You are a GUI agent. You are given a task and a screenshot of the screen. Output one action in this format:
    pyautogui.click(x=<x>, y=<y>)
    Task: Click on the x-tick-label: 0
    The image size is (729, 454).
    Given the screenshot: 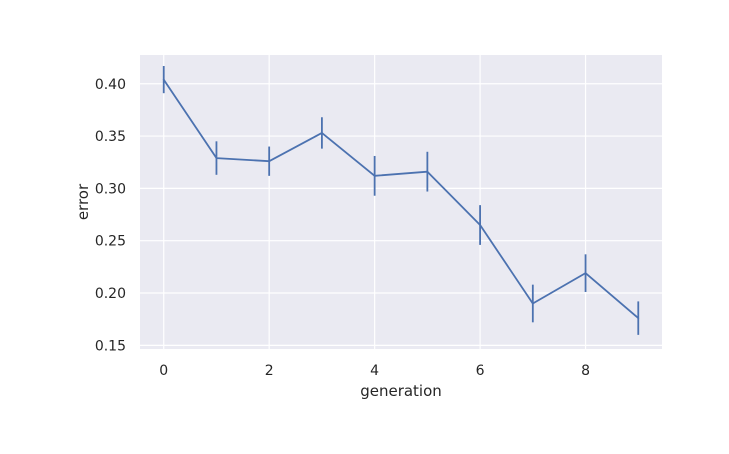 What is the action you would take?
    pyautogui.click(x=163, y=371)
    